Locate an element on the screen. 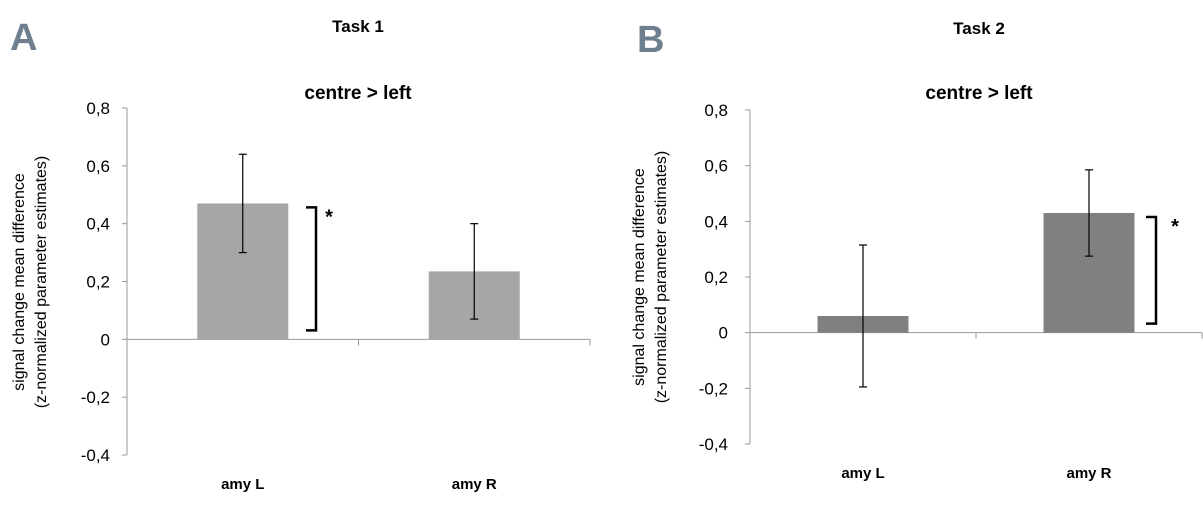  panel-b-y-tick-label: -0,4 is located at coordinates (713, 444).